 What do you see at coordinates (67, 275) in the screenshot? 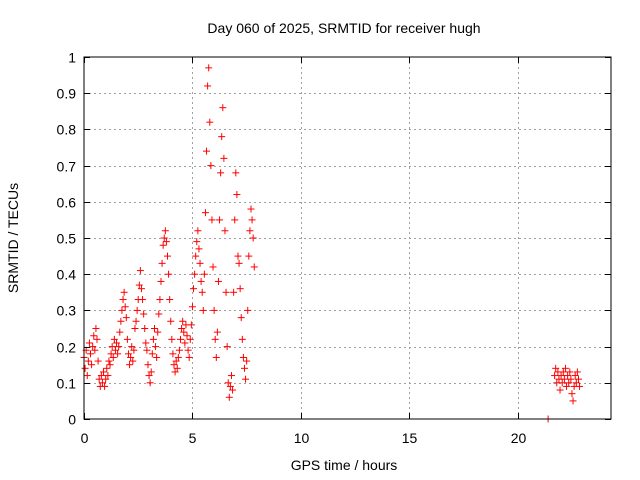
I see `y-tick-label: 0.4` at bounding box center [67, 275].